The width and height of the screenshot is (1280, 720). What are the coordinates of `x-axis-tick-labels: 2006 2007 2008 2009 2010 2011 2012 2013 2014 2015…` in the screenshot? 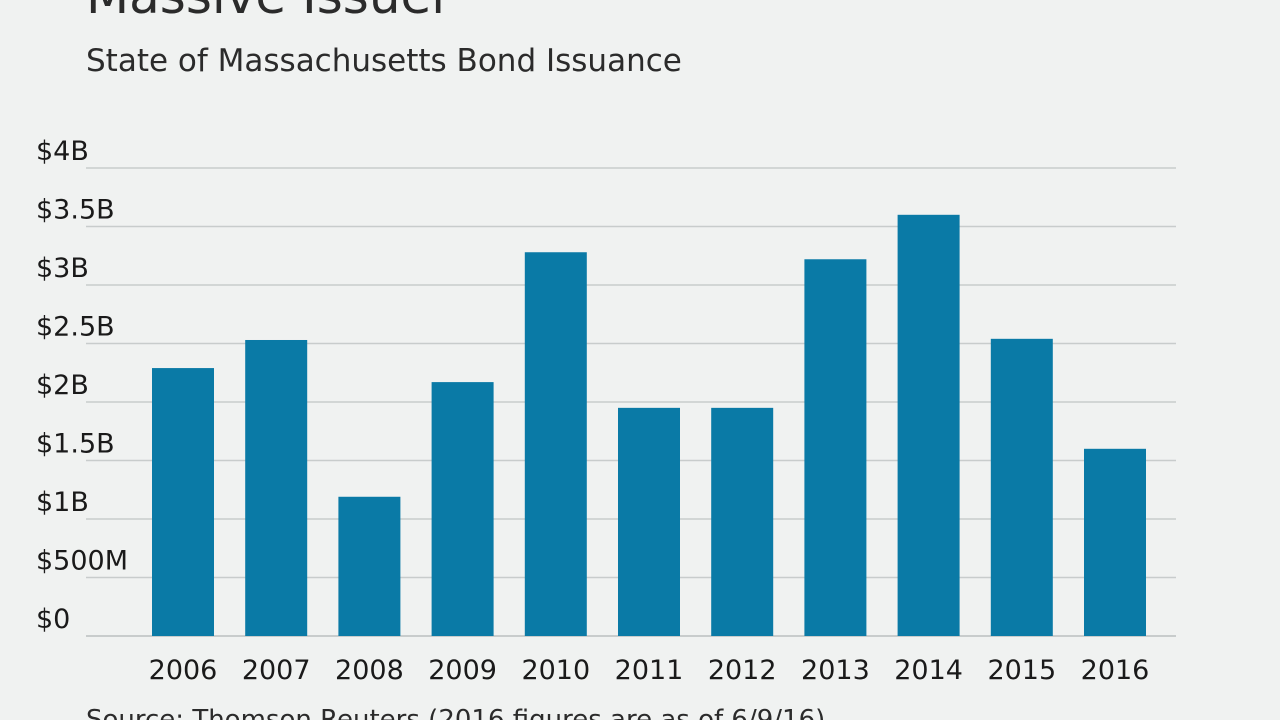 It's located at (649, 670).